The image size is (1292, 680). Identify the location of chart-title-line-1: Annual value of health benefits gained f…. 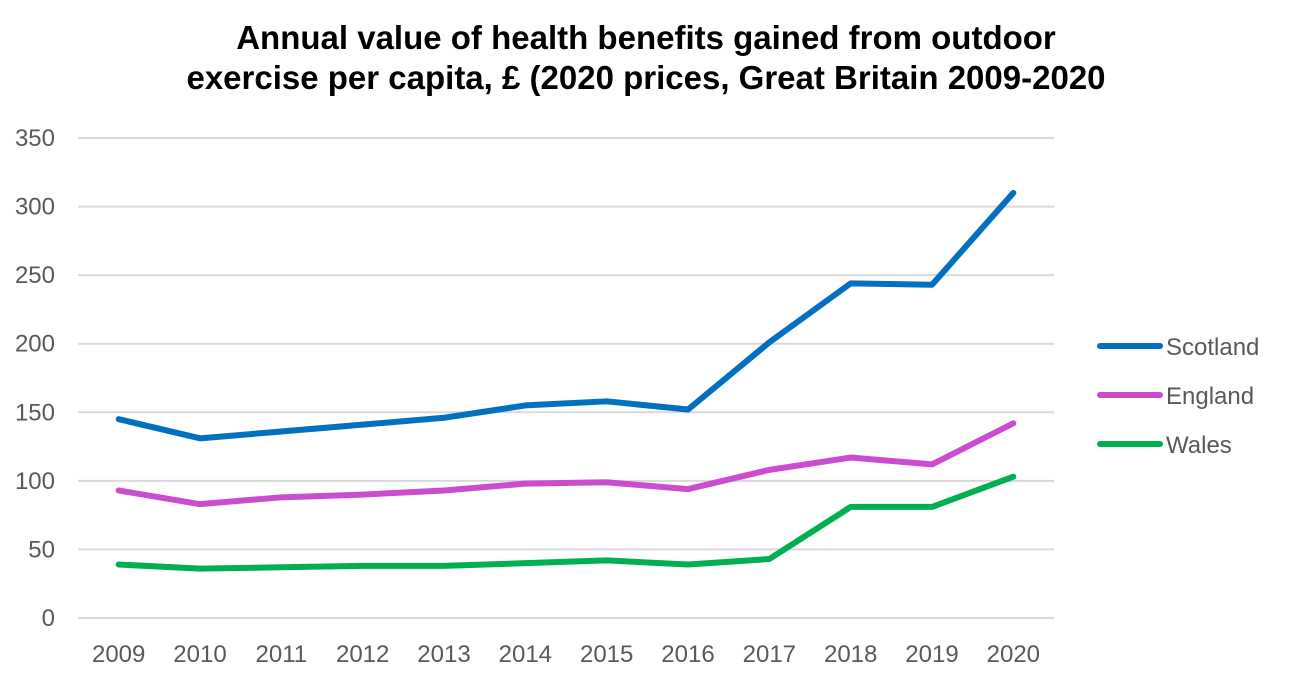
(646, 37).